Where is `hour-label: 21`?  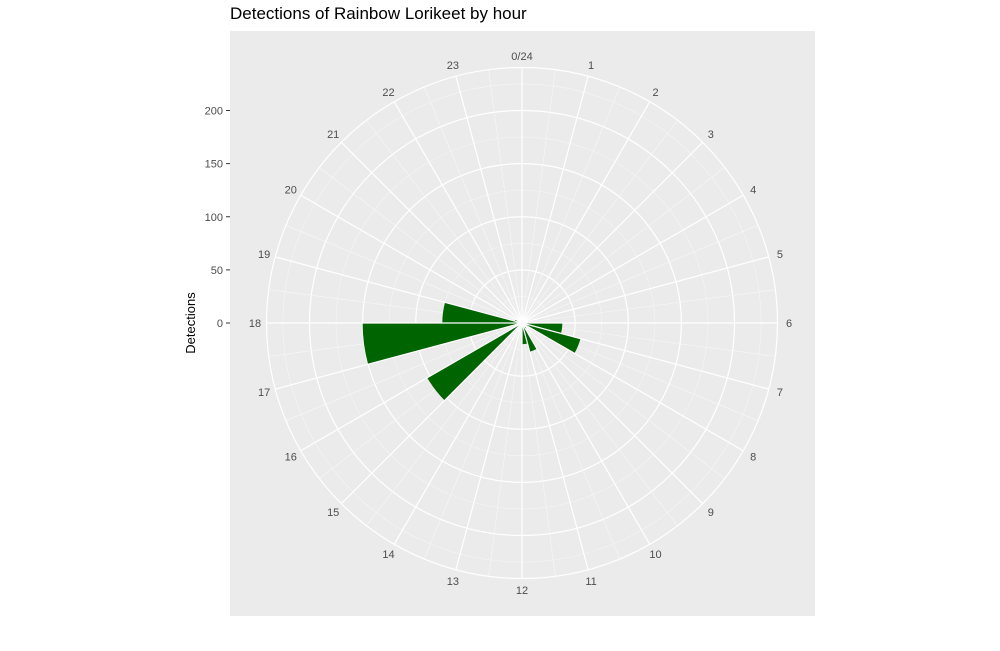 hour-label: 21 is located at coordinates (333, 135).